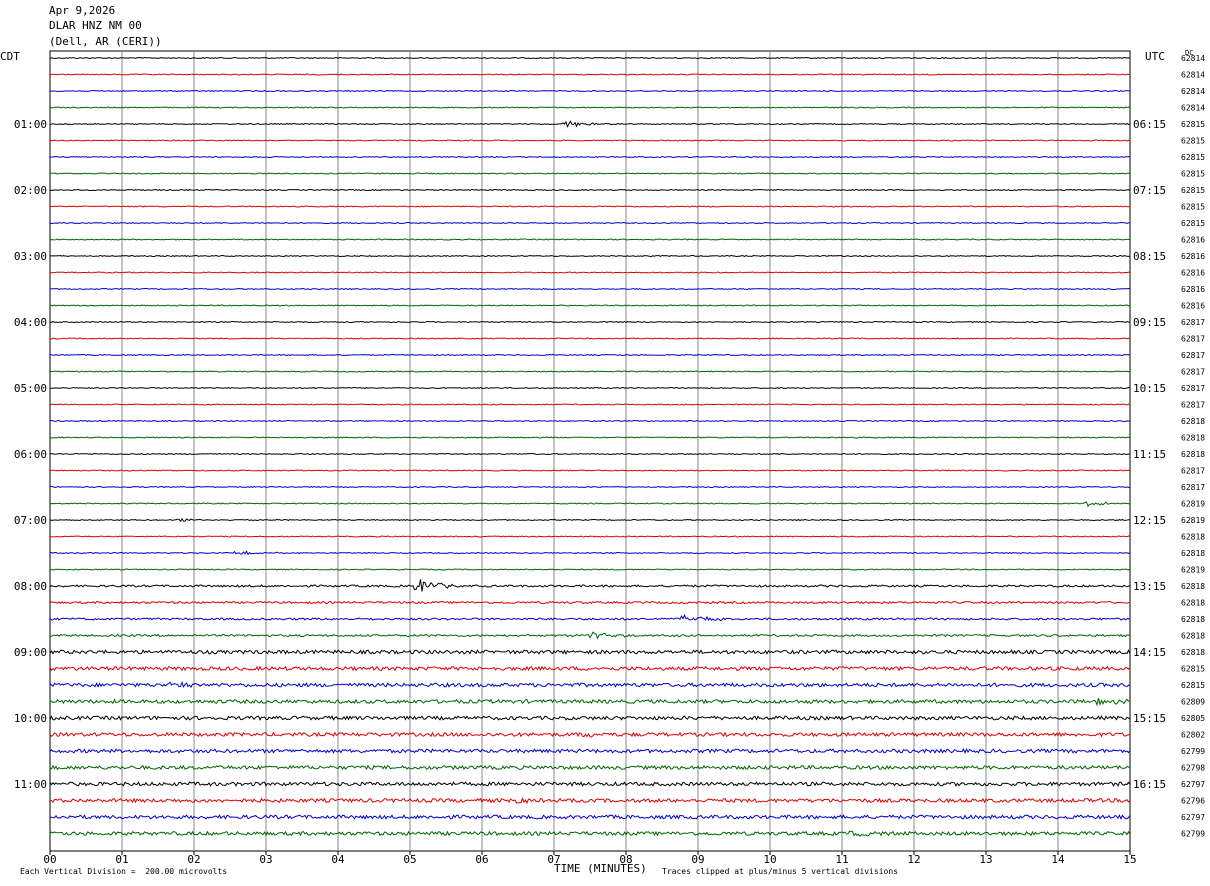  I want to click on right-hour-label: 08:15, so click(1149, 256).